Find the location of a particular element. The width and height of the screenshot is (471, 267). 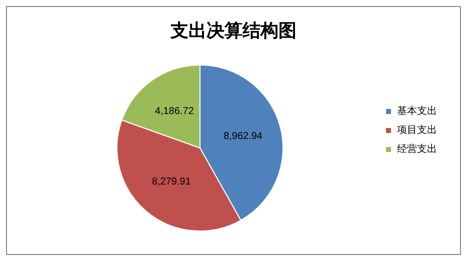

chart-title: 支出决算结构图 is located at coordinates (233, 31).